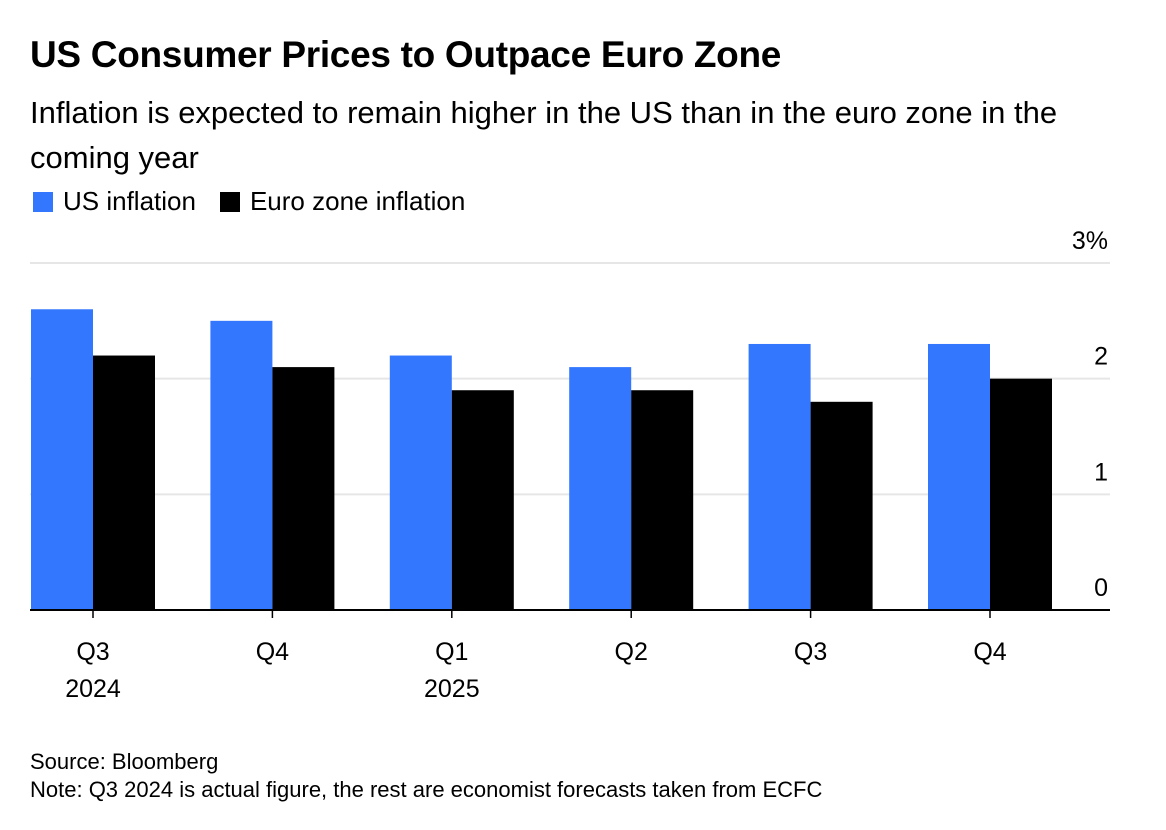 This screenshot has width=1166, height=830. I want to click on legend-label-euro: Euro zone inflation, so click(357, 201).